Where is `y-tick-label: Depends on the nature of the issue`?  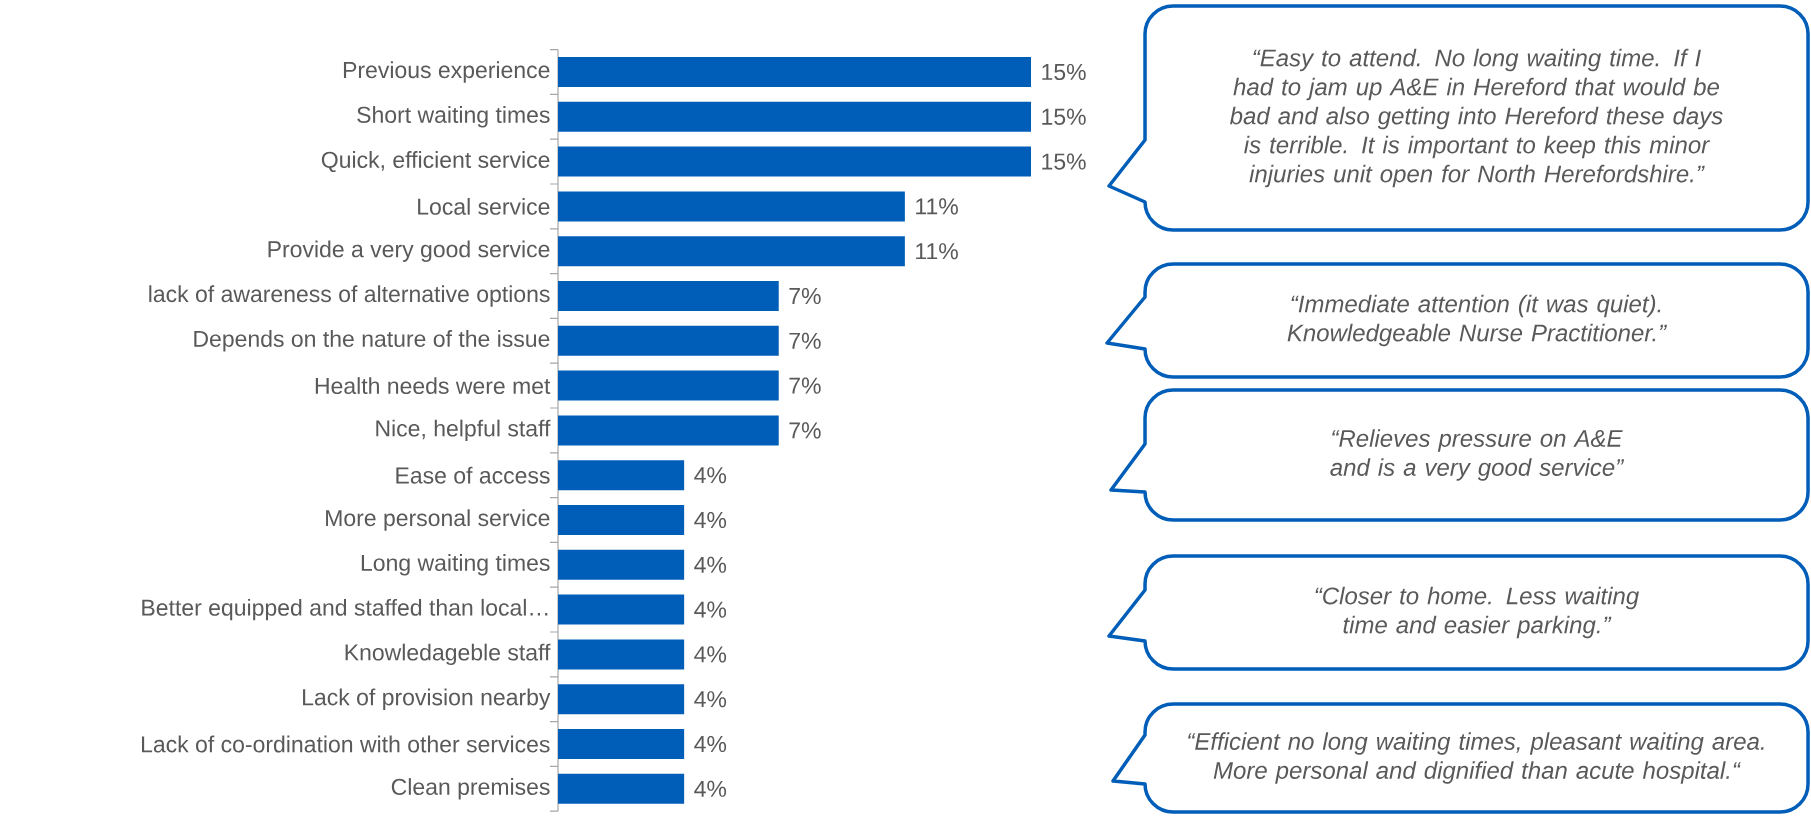
y-tick-label: Depends on the nature of the issue is located at coordinates (372, 341).